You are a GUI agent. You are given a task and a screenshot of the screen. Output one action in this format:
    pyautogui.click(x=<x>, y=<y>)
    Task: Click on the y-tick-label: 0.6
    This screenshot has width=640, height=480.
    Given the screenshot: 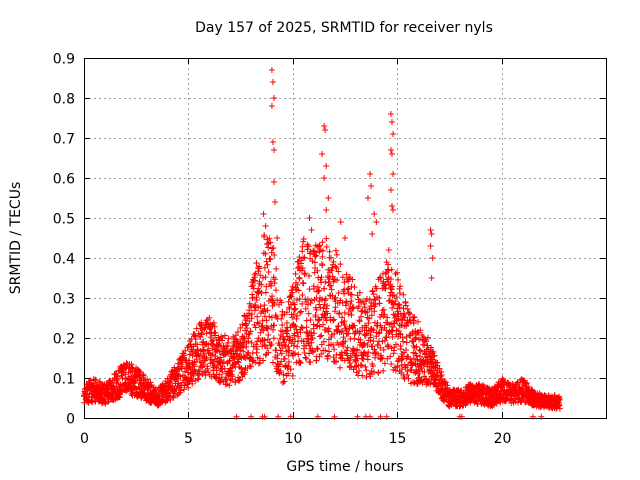 What is the action you would take?
    pyautogui.click(x=64, y=180)
    